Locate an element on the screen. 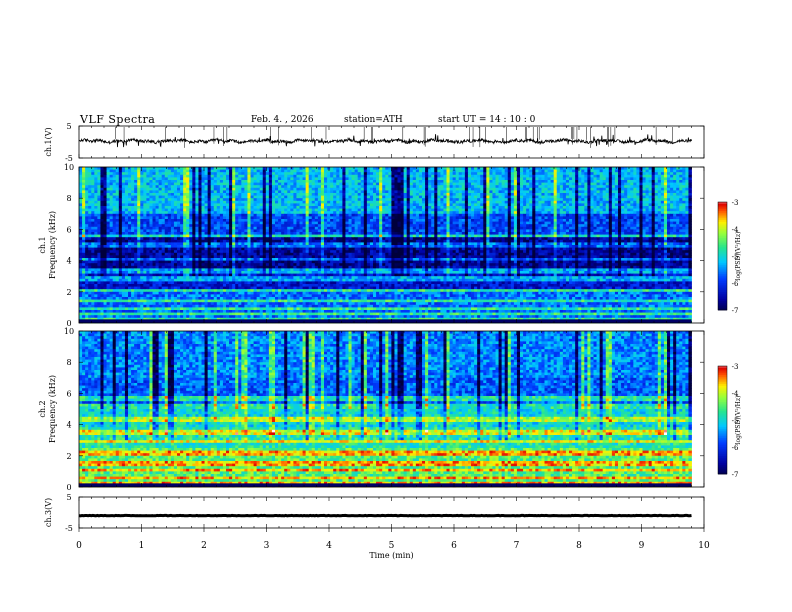 Image resolution: width=792 pixels, height=612 pixels. ch2-spectrogram-colorbar-tick-0: -3 is located at coordinates (735, 367).